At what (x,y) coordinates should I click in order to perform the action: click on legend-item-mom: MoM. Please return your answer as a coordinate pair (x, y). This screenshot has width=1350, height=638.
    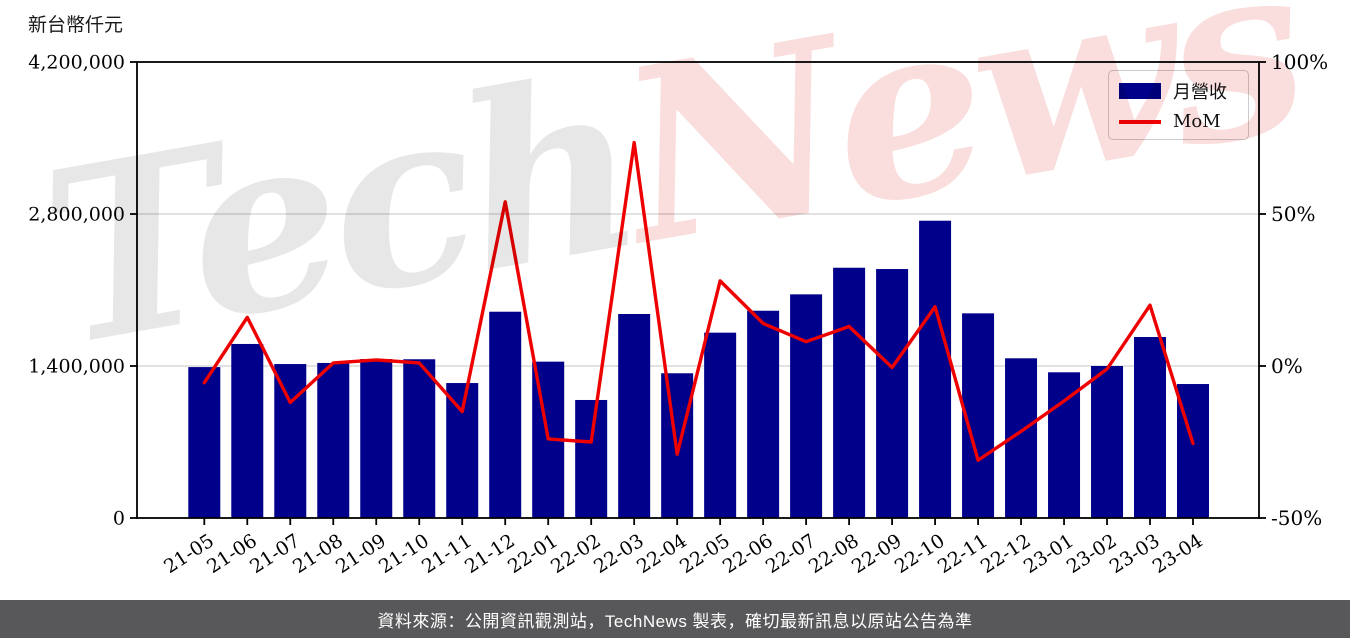
    Looking at the image, I should click on (1178, 121).